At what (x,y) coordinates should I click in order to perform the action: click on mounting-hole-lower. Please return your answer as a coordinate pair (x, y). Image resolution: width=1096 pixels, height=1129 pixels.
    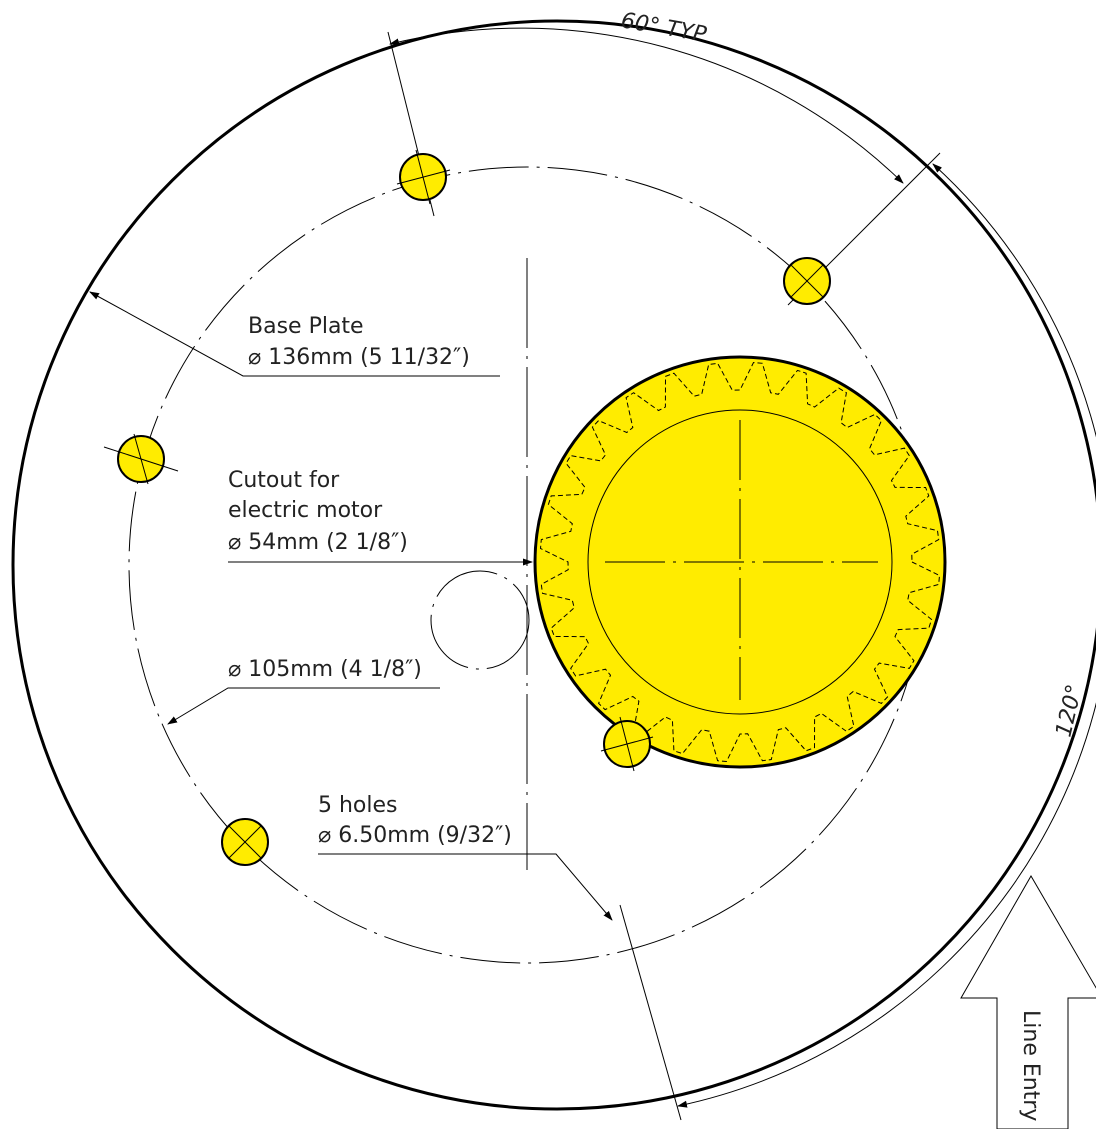
    Looking at the image, I should click on (627, 744).